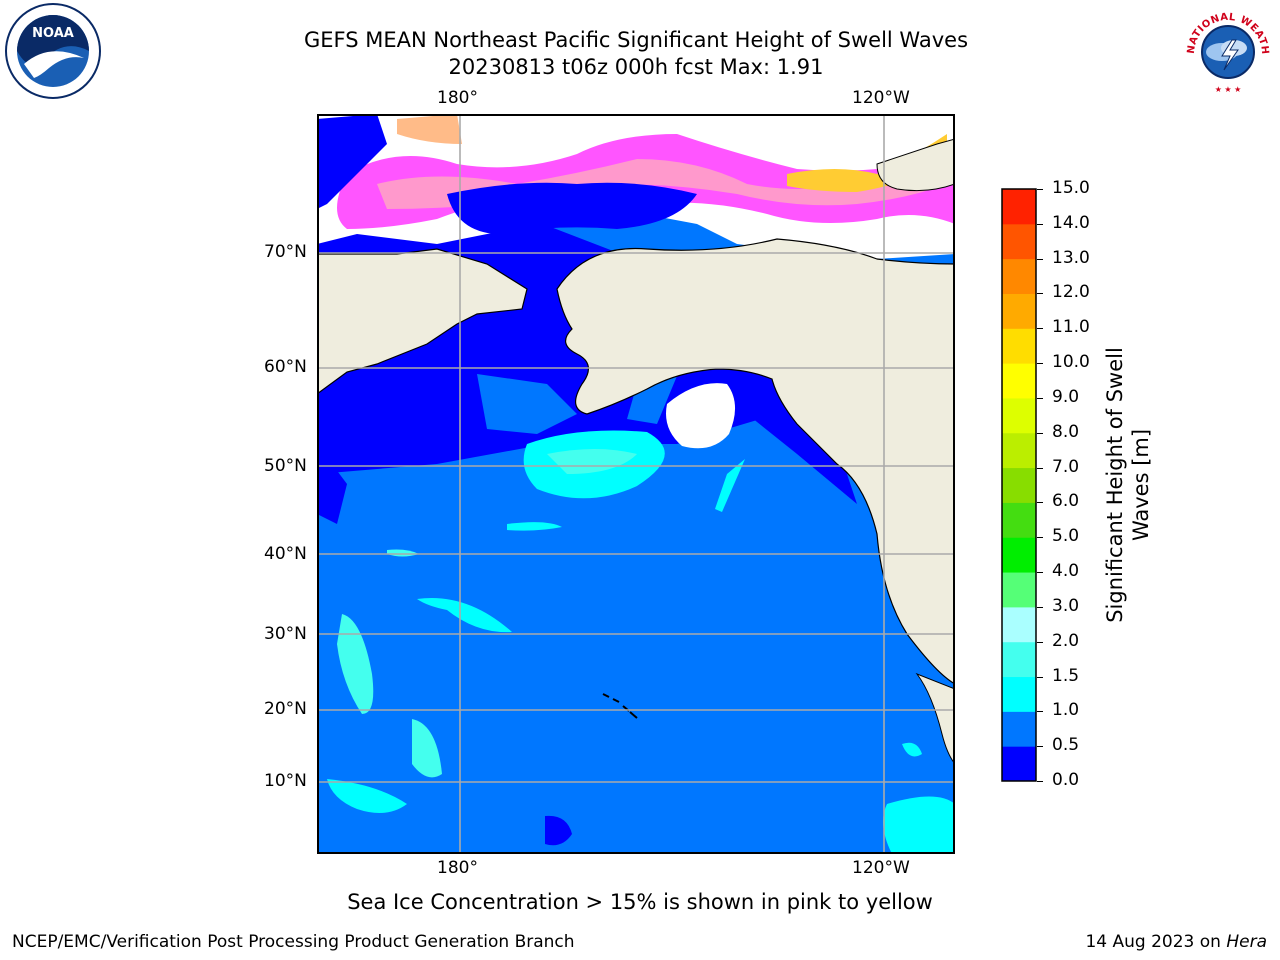  What do you see at coordinates (701, 416) in the screenshot?
I see `no-data-gulf` at bounding box center [701, 416].